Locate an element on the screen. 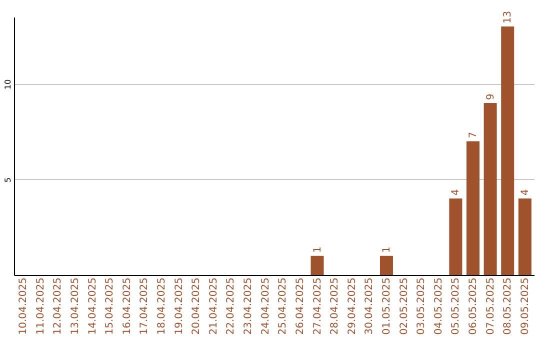 The height and width of the screenshot is (340, 540). x-tick-label: 06.05.2025 is located at coordinates (473, 306).